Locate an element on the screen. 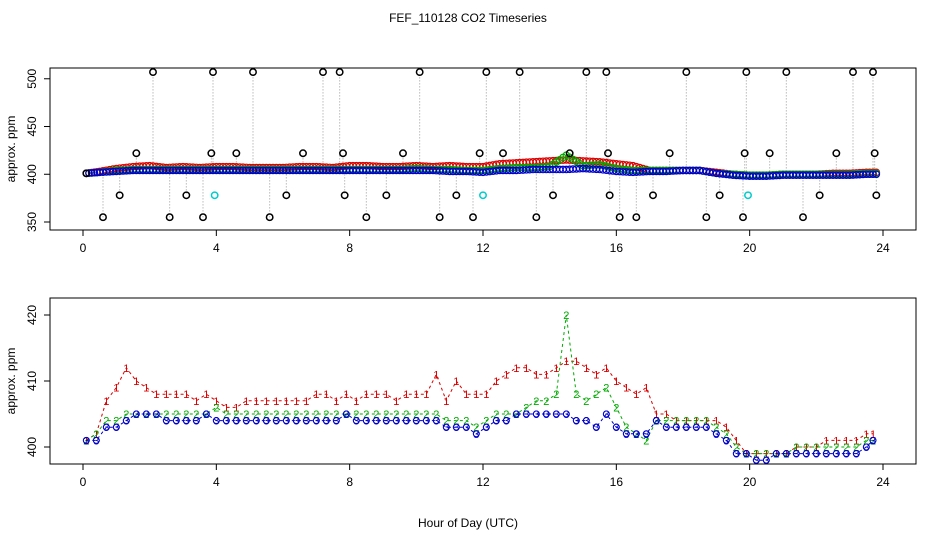  x-tick-label: 24 is located at coordinates (883, 248).